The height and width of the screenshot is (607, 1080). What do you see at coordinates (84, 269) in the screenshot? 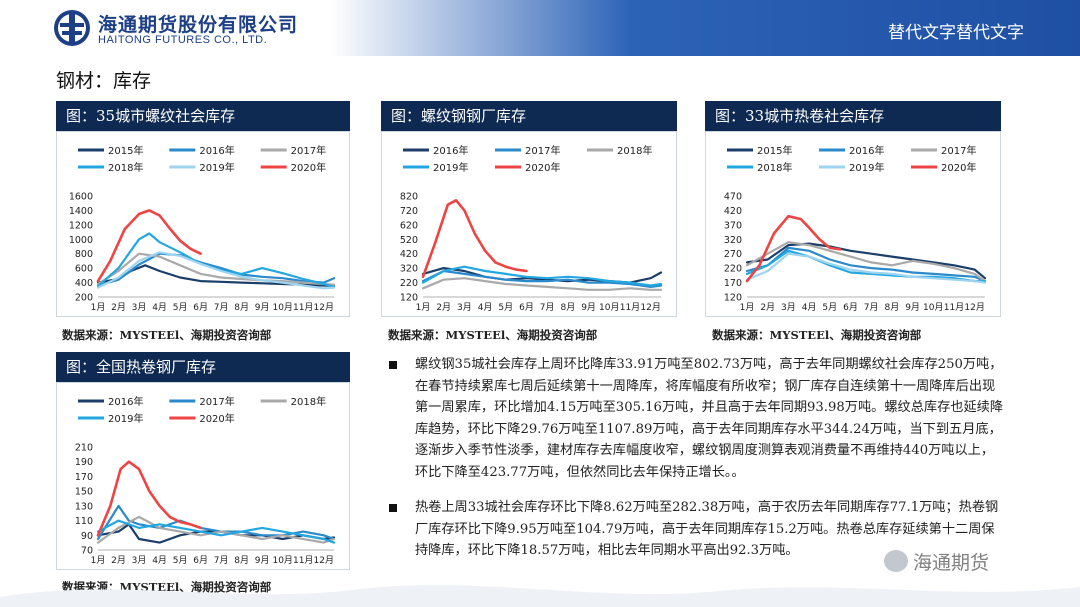
I see `y-tick-label: 600` at bounding box center [84, 269].